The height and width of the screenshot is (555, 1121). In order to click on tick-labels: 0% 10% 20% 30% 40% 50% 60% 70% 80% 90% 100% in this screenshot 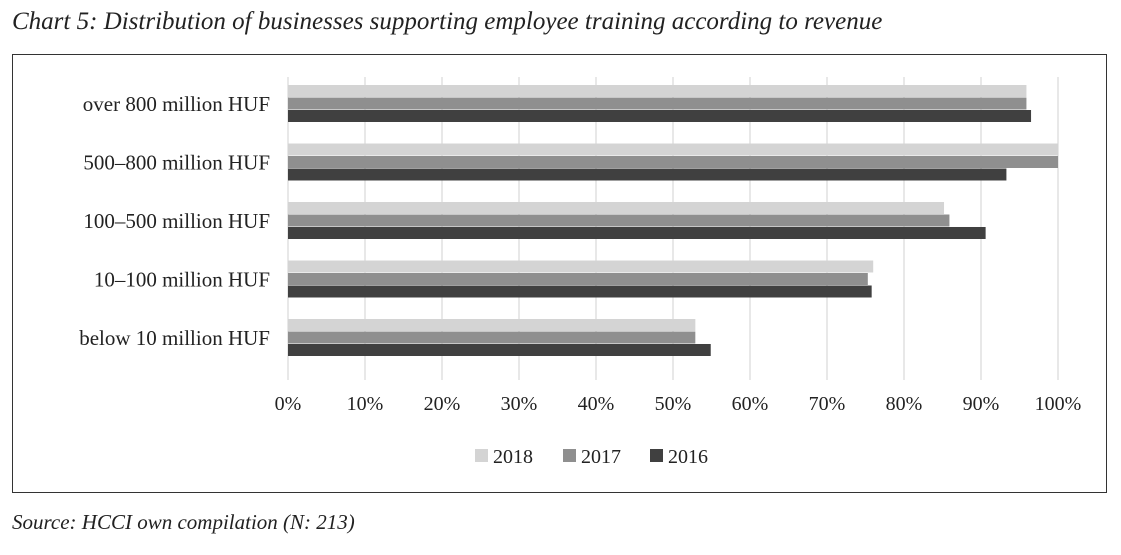, I will do `click(678, 404)`.